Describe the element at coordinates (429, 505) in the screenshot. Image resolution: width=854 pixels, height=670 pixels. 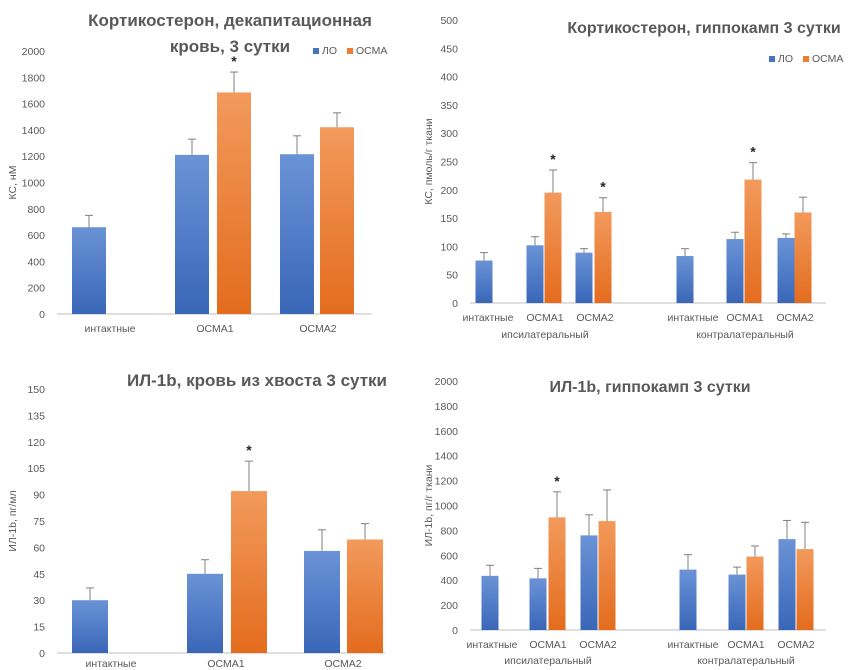
I see `y-axis-label: ИЛ-1b, пг/г ткани` at that location.